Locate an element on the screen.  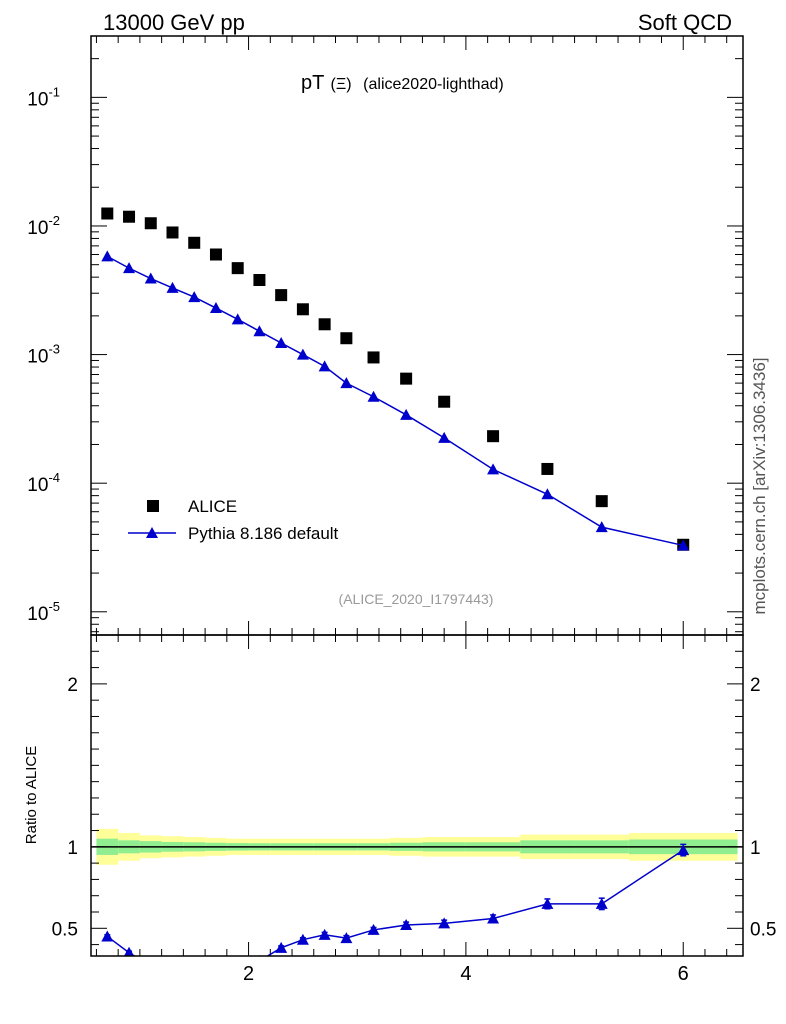
x-tick-label: 2 is located at coordinates (248, 974).